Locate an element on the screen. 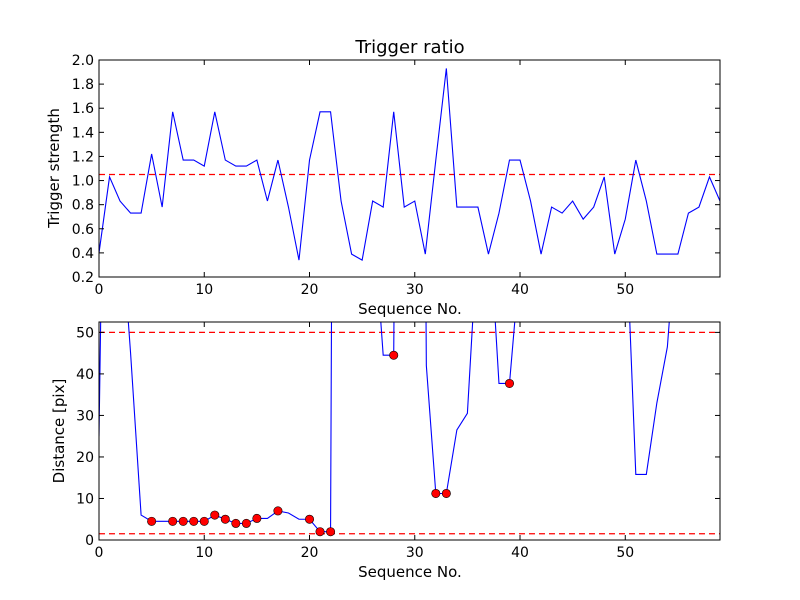 The height and width of the screenshot is (600, 800). y-tick-label: 50 is located at coordinates (85, 333).